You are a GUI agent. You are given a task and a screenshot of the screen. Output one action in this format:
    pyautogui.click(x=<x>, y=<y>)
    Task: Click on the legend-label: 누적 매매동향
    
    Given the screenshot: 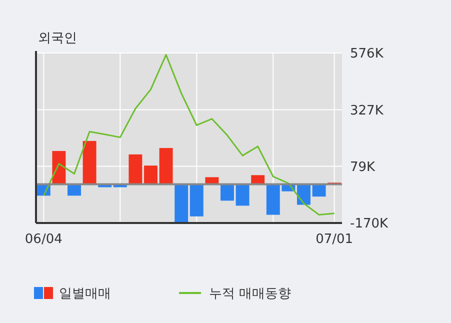 What is the action you would take?
    pyautogui.click(x=250, y=294)
    